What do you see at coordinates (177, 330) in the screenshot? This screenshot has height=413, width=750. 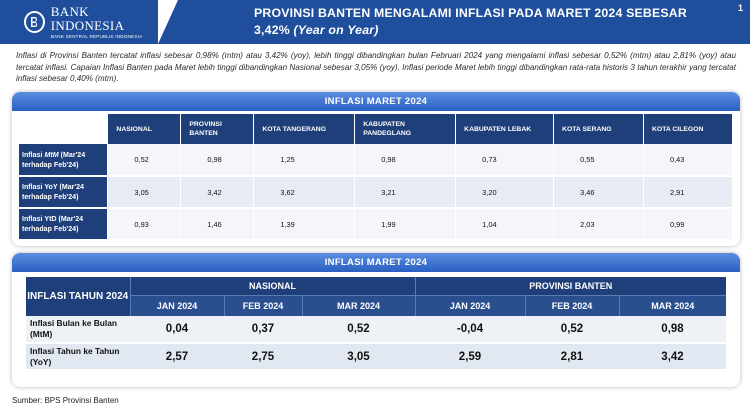 I see `table-cell: 0,04` at bounding box center [177, 330].